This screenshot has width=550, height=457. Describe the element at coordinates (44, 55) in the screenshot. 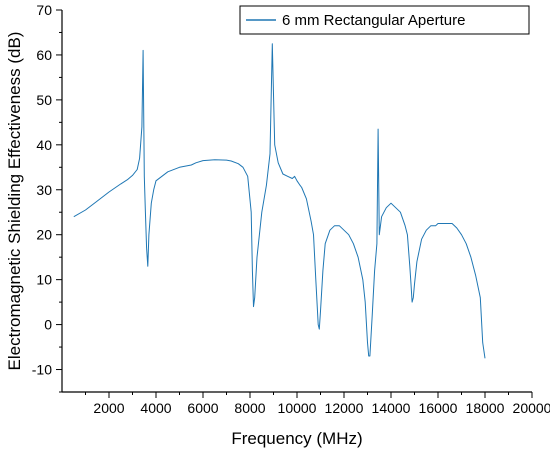

I see `y-tick-label: 60` at that location.